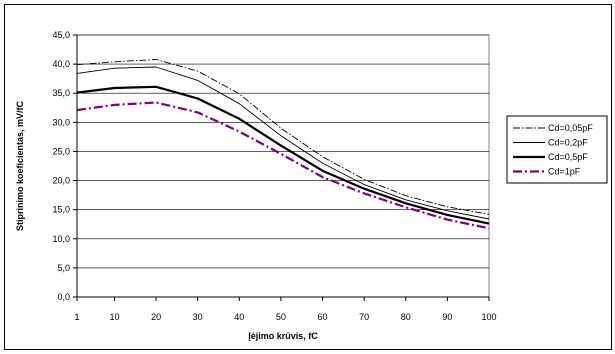 The height and width of the screenshot is (354, 615). What do you see at coordinates (114, 317) in the screenshot?
I see `x-tick-label: 10` at bounding box center [114, 317].